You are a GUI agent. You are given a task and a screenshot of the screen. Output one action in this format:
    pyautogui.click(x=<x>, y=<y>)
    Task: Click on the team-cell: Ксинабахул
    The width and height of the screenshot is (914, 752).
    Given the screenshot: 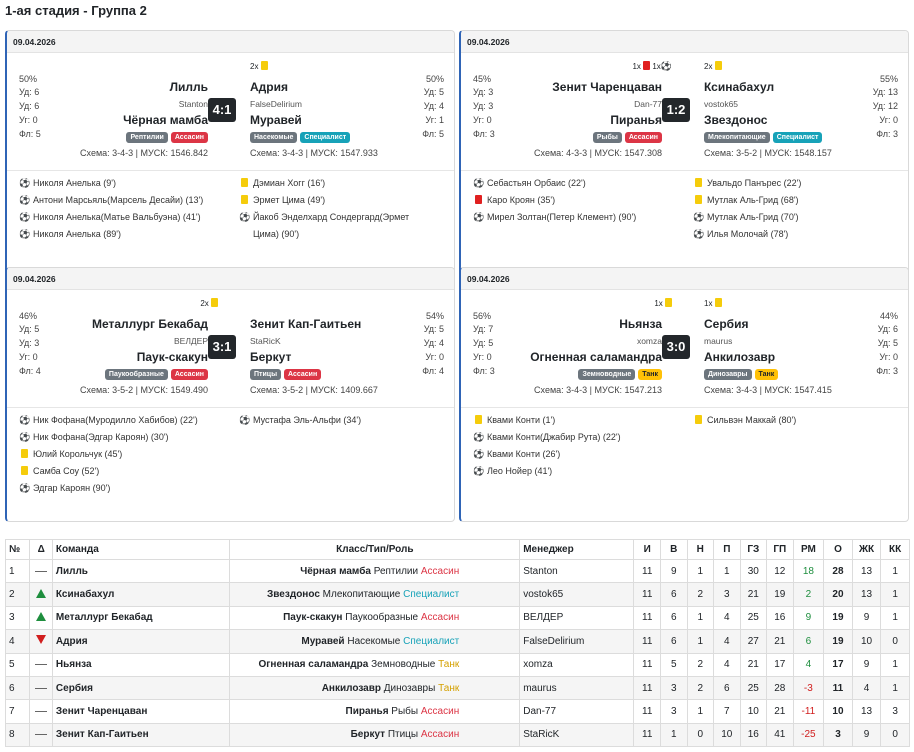 What is the action you would take?
    pyautogui.click(x=141, y=594)
    